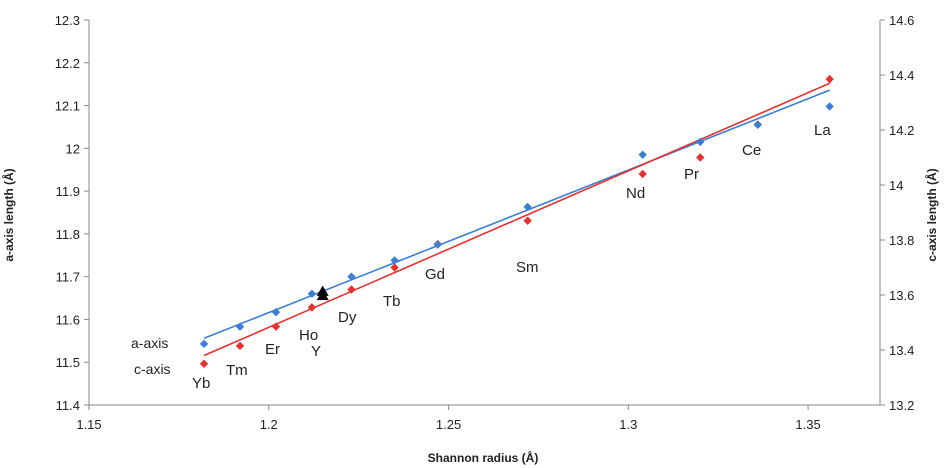  What do you see at coordinates (901, 295) in the screenshot?
I see `y-right-tick-label: 13.6` at bounding box center [901, 295].